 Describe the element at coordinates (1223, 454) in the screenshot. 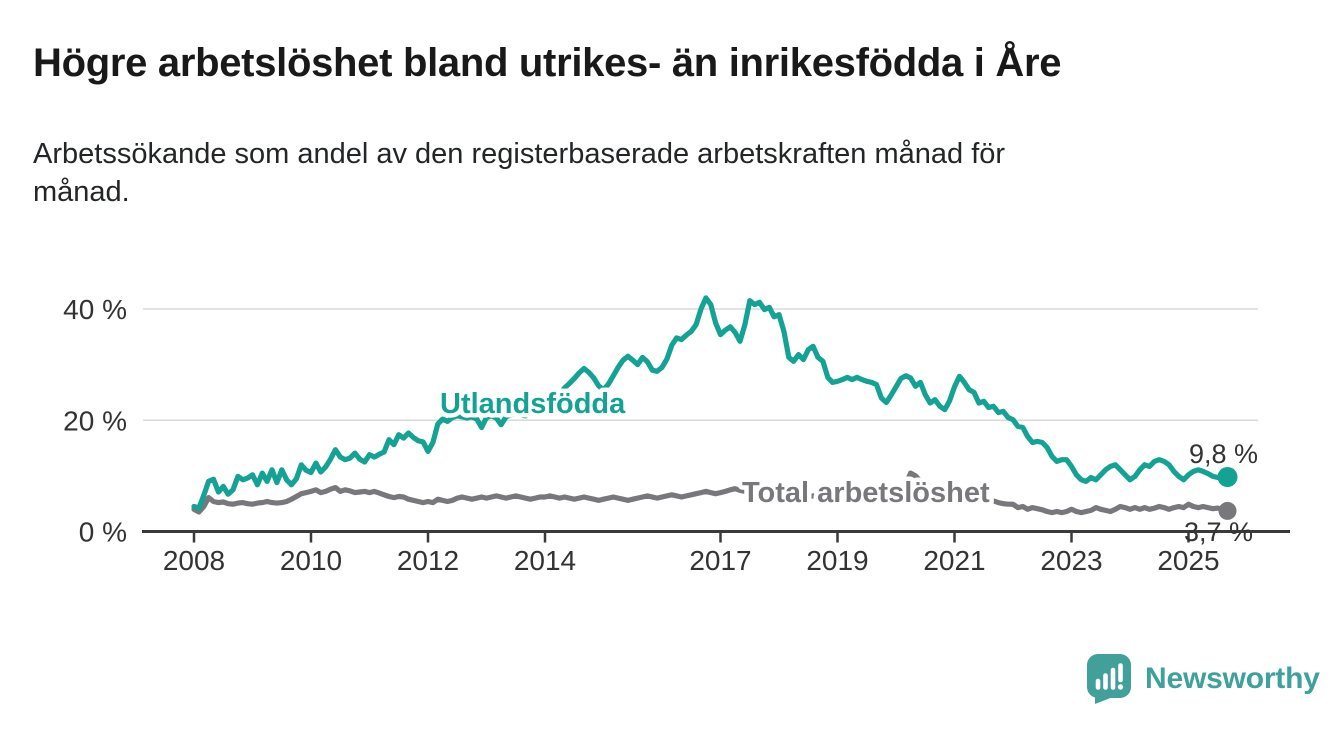

I see `end-value-utlandsfodda: 9,8 %` at that location.